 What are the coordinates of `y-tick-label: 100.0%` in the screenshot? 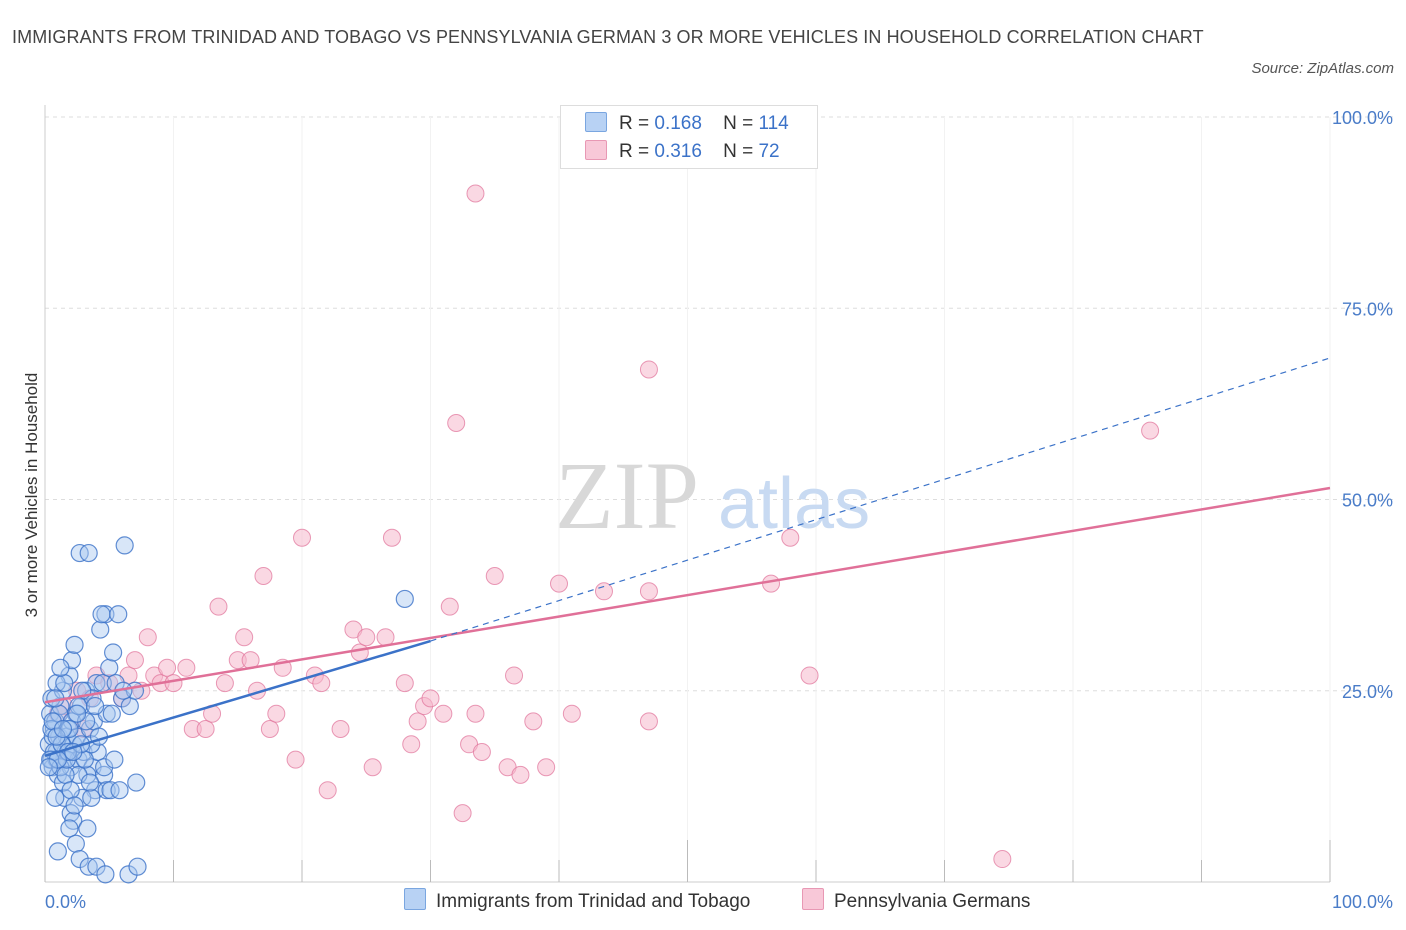 It's located at (1362, 118).